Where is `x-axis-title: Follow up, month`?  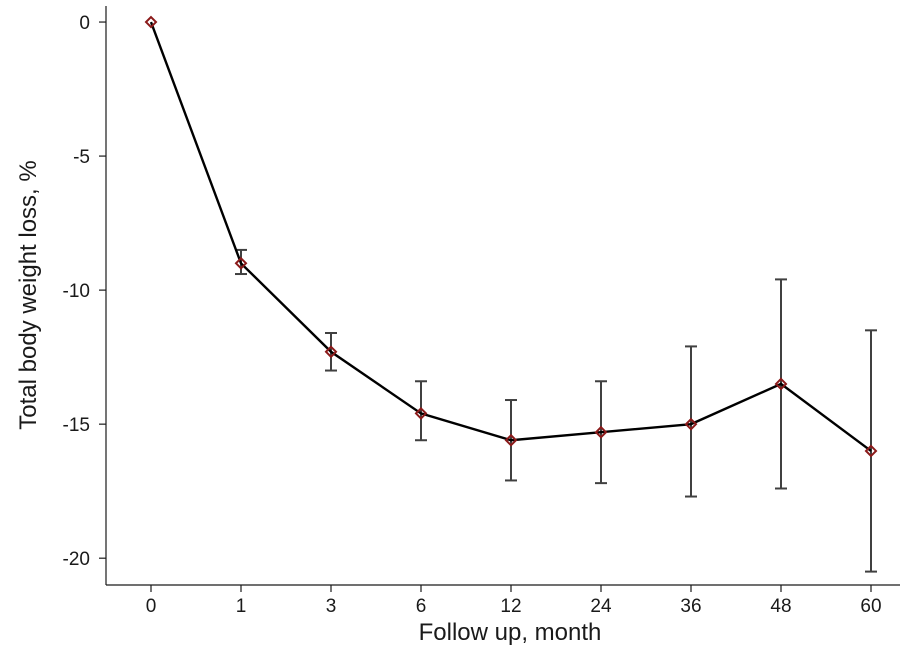 x-axis-title: Follow up, month is located at coordinates (510, 632).